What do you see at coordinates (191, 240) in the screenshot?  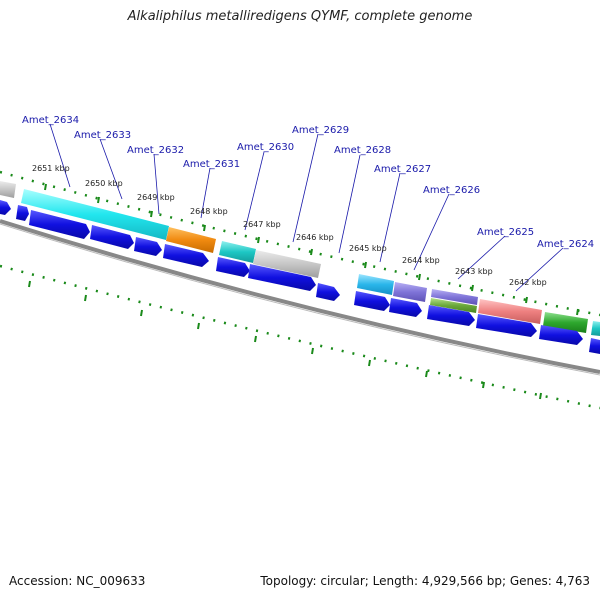 I see `gene-bar-orange` at bounding box center [191, 240].